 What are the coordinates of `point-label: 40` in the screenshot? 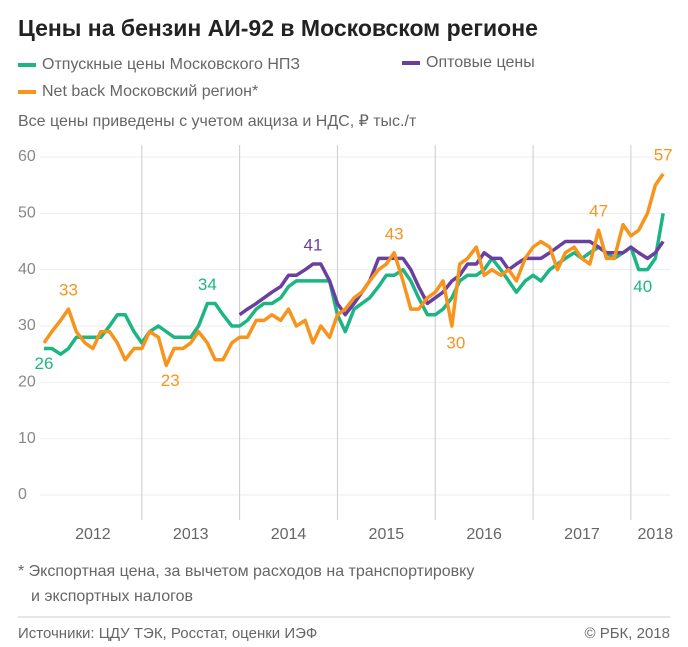 It's located at (642, 286).